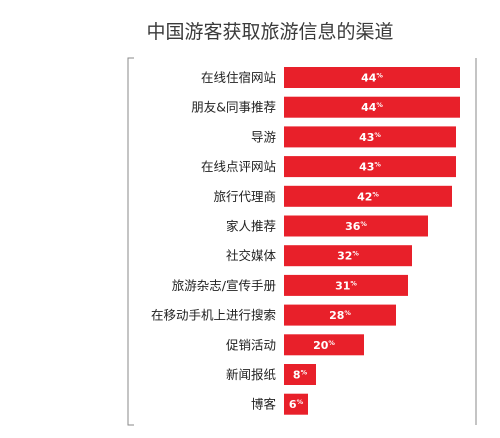  What do you see at coordinates (238, 166) in the screenshot?
I see `category-label: 在线点评网站` at bounding box center [238, 166].